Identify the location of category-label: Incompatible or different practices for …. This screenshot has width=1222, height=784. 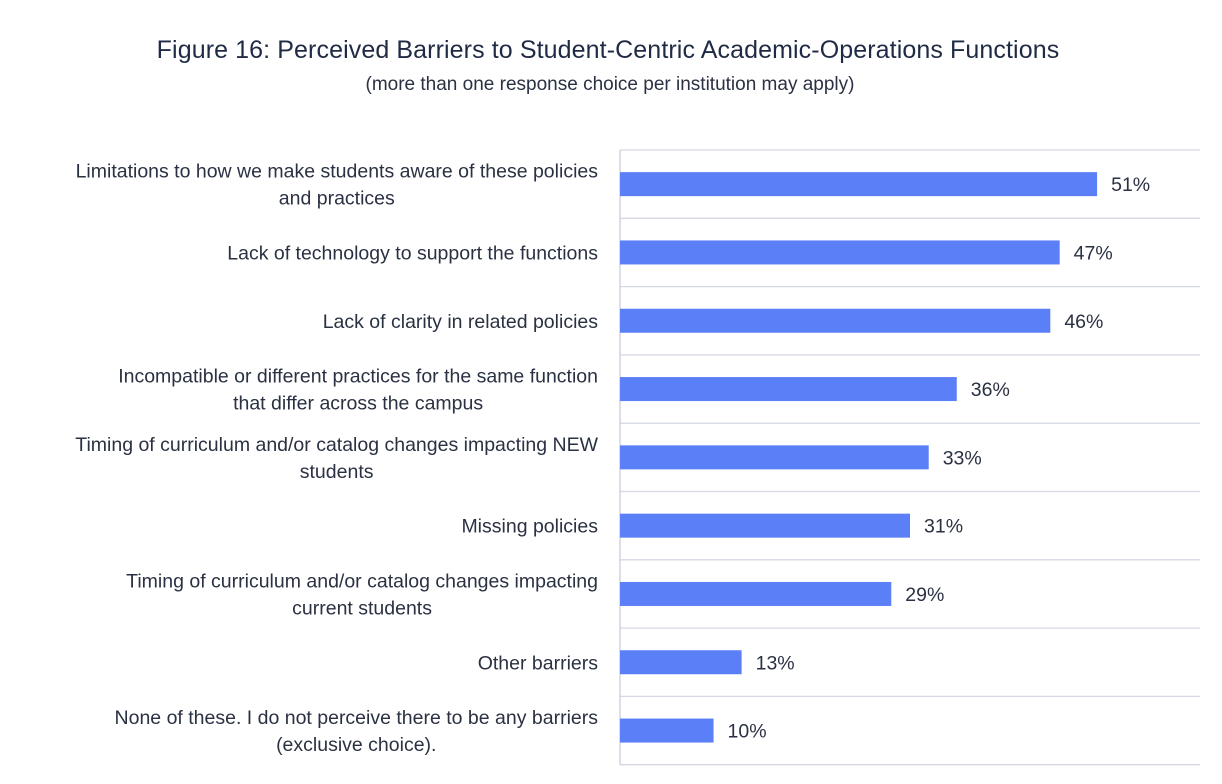
(358, 390).